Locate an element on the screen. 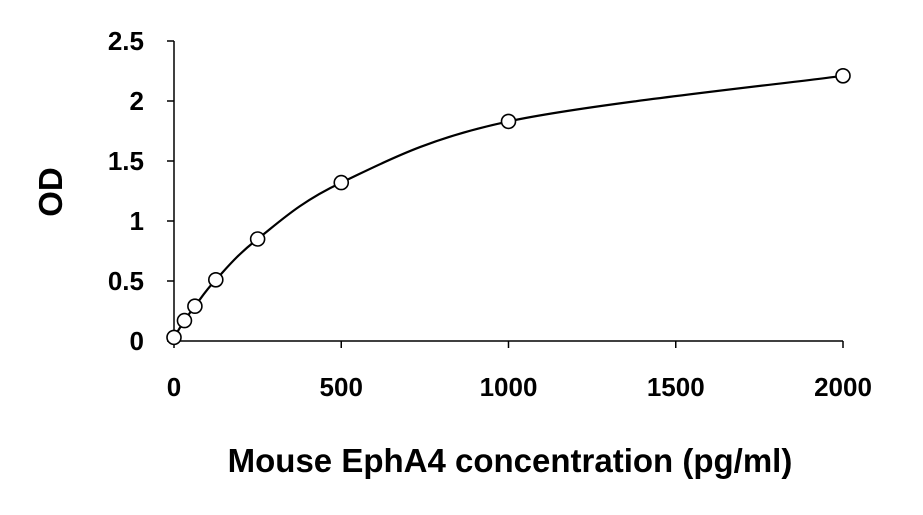 The image size is (923, 515). y-tick-label: 0 is located at coordinates (137, 341).